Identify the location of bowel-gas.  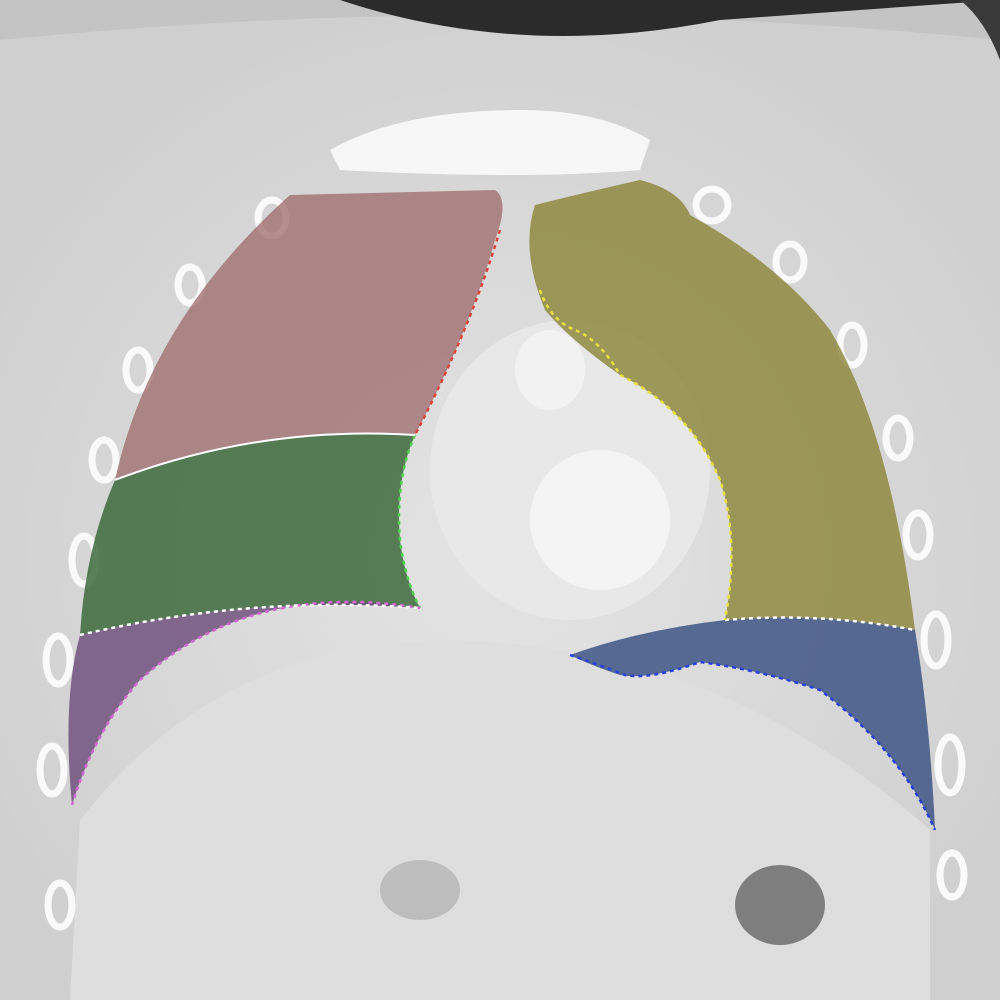
(780, 905).